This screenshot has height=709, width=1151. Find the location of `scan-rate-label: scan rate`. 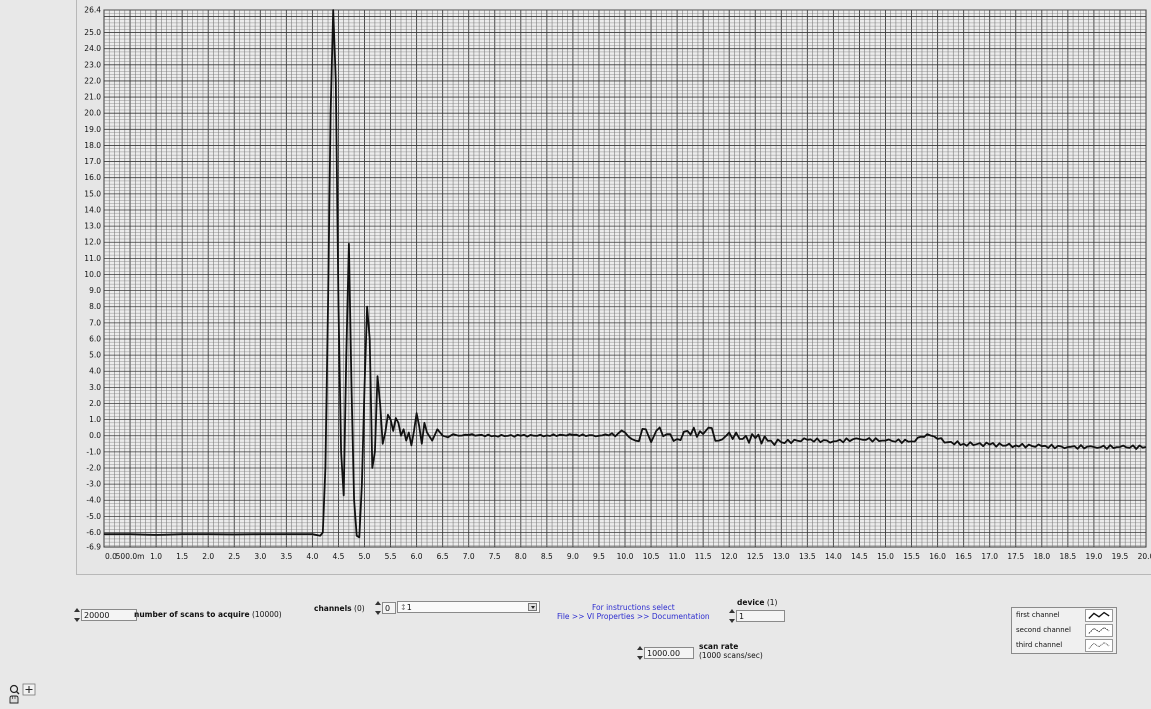

scan-rate-label: scan rate is located at coordinates (718, 646).